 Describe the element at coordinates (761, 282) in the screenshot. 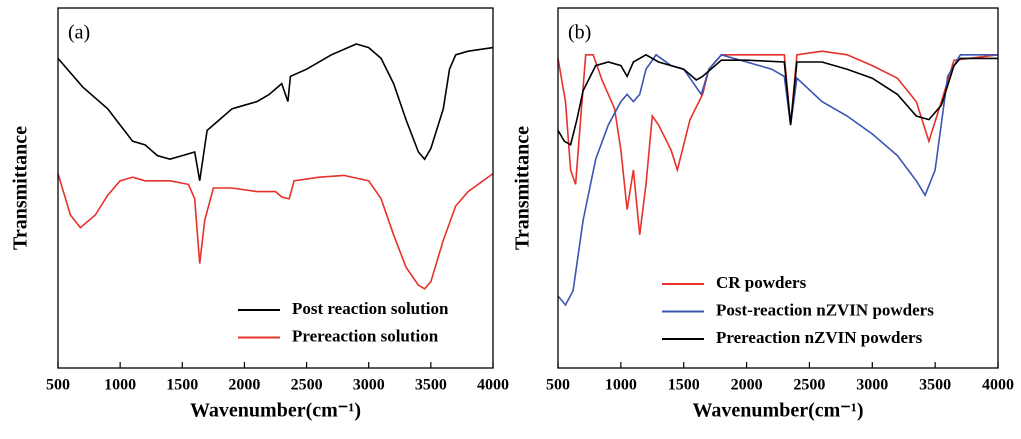

I see `legend-label: CR powders` at that location.